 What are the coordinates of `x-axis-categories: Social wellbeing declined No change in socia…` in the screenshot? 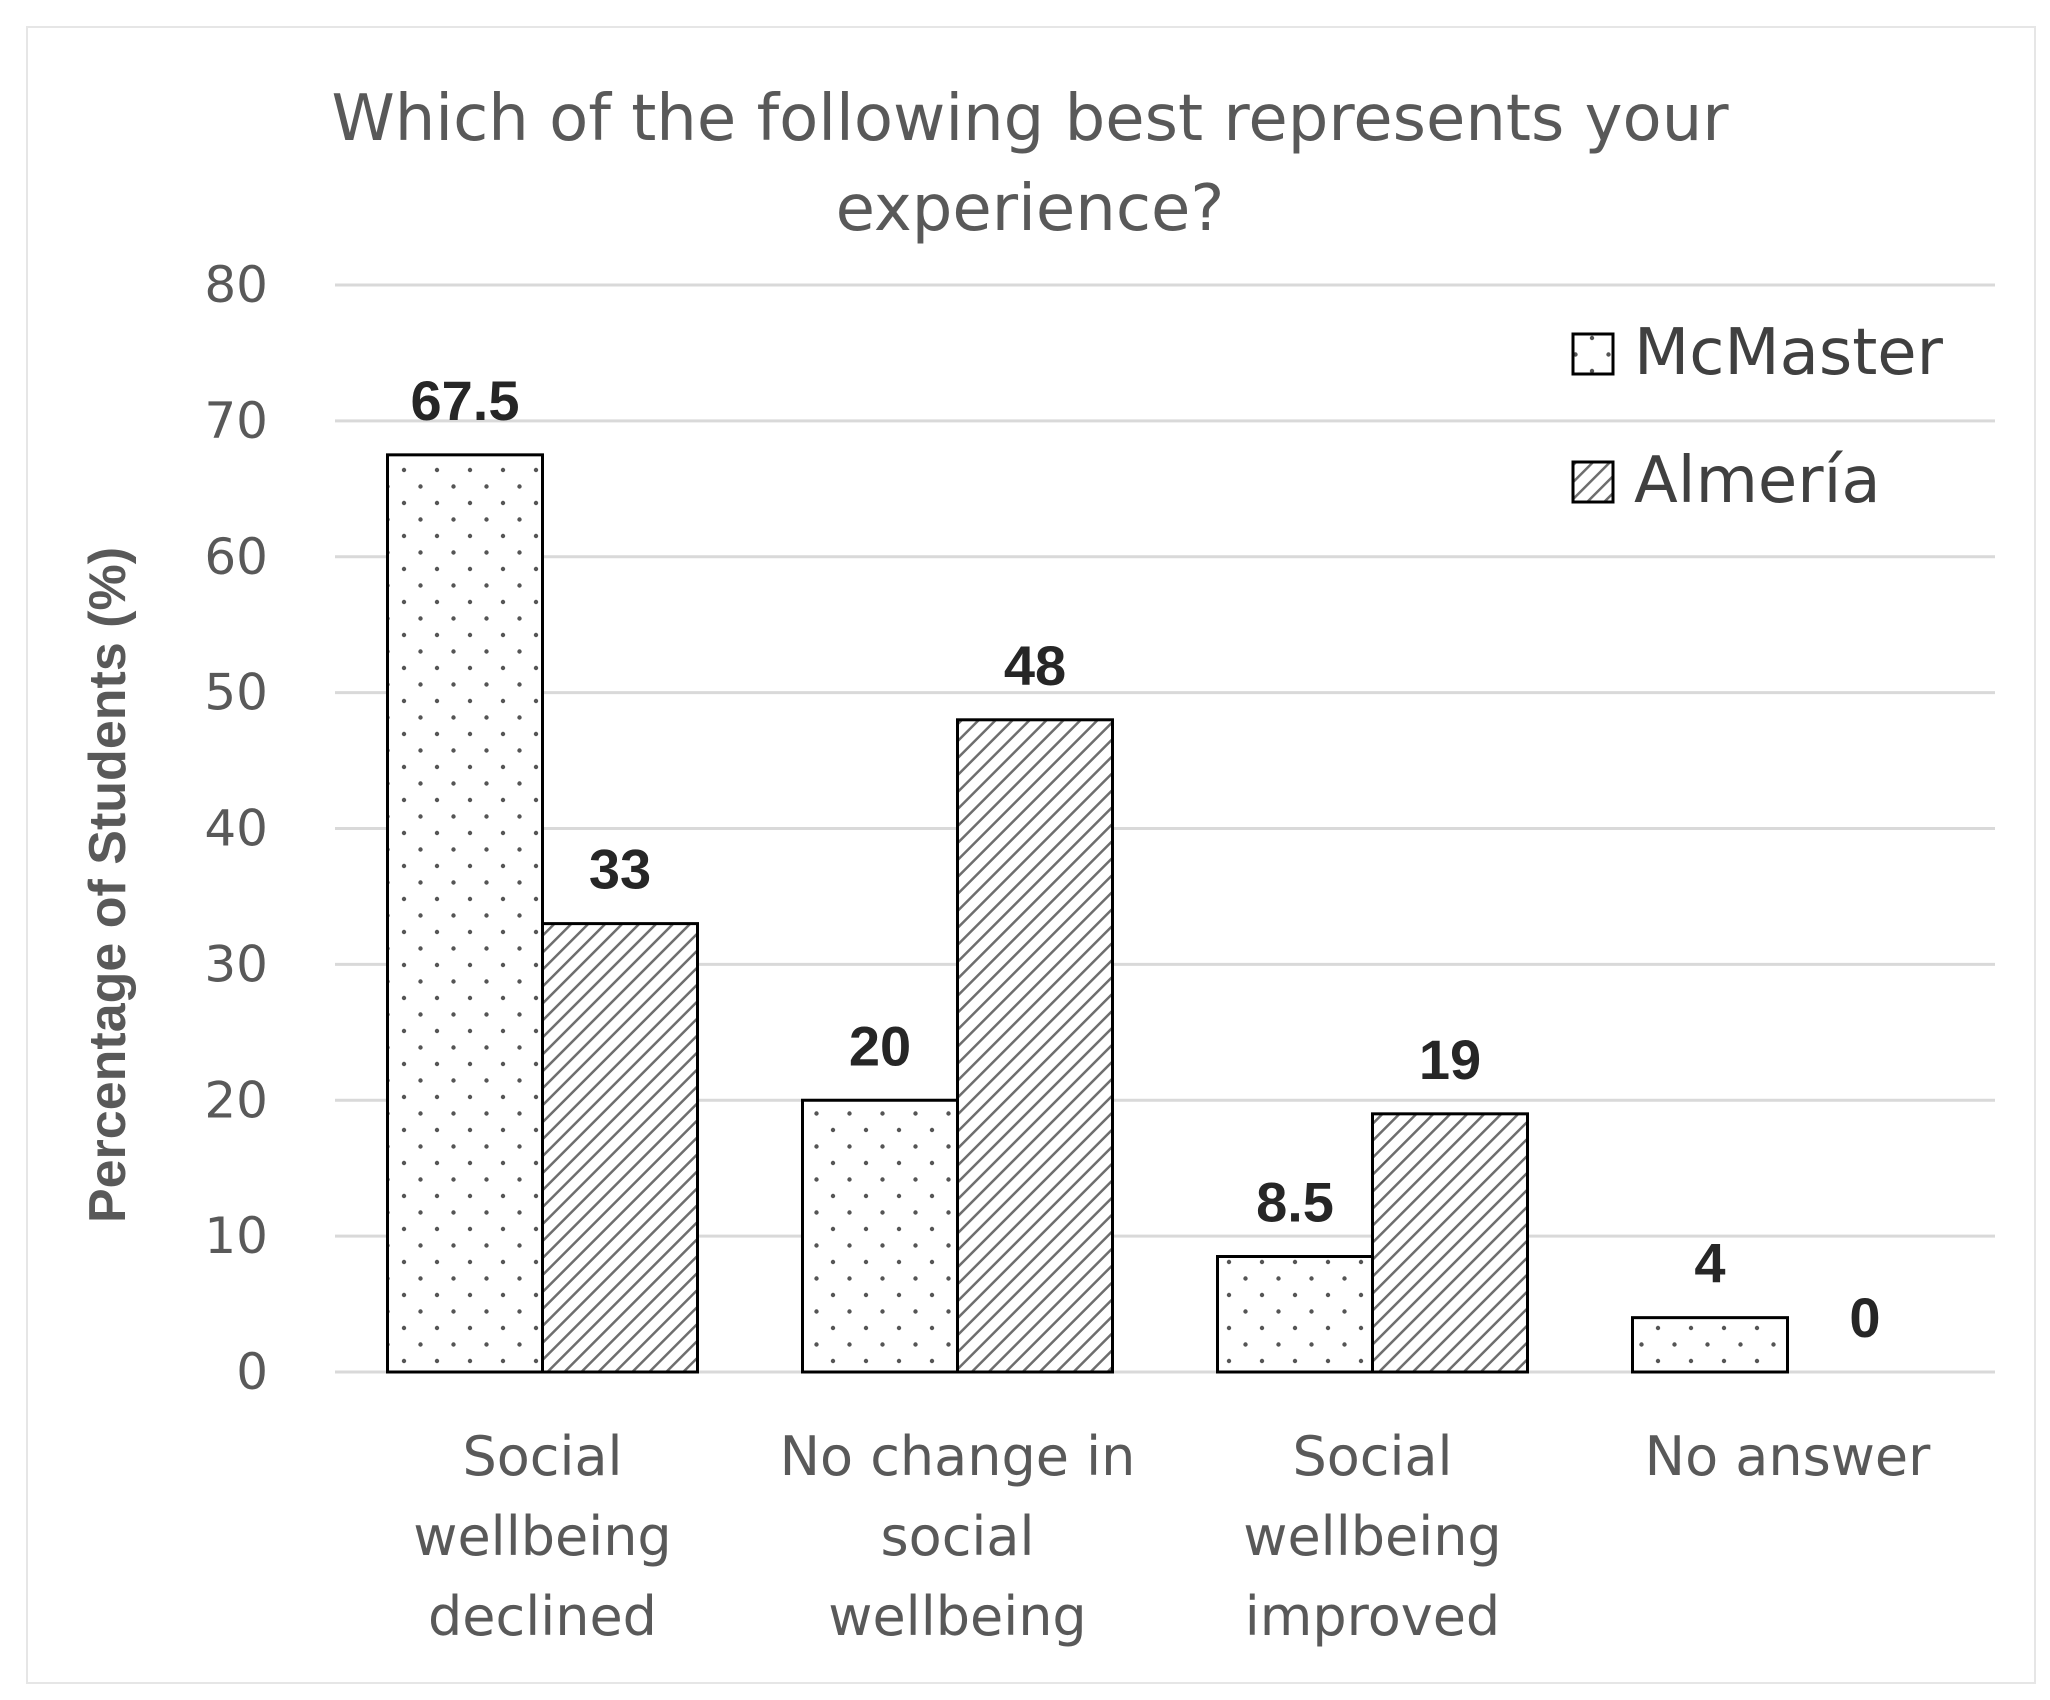 It's located at (1172, 1536).